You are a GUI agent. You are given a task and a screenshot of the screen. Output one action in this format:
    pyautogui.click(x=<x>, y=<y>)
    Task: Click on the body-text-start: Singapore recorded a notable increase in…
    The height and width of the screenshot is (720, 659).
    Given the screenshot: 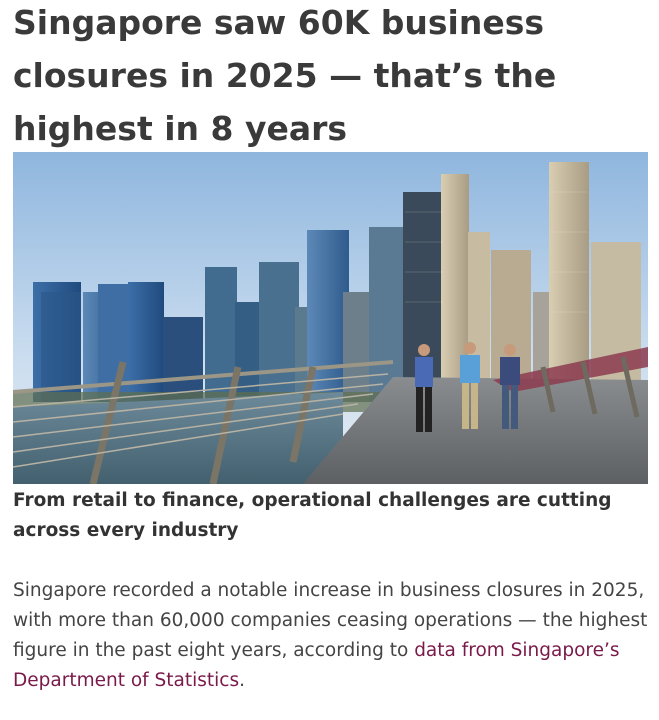 What is the action you would take?
    pyautogui.click(x=330, y=620)
    